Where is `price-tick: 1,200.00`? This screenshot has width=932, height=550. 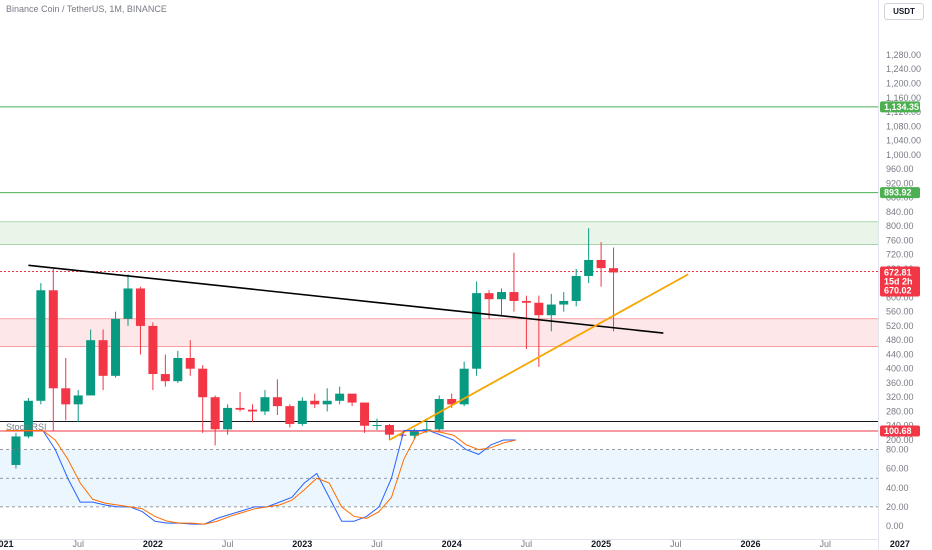 price-tick: 1,200.00 is located at coordinates (903, 84).